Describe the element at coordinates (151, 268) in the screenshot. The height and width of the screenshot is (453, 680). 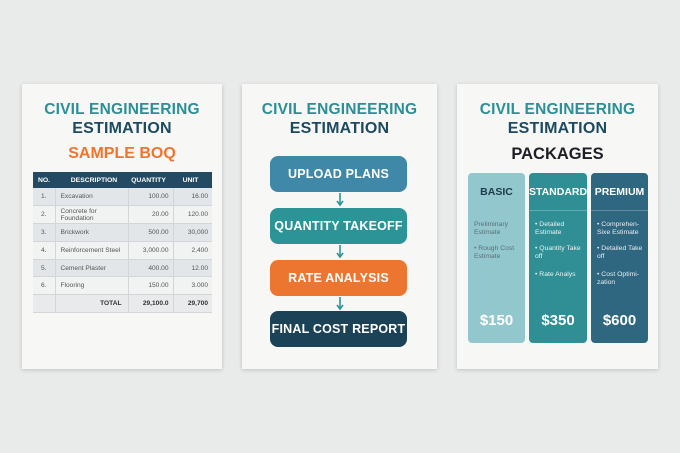
I see `row-quantity: 400.00` at that location.